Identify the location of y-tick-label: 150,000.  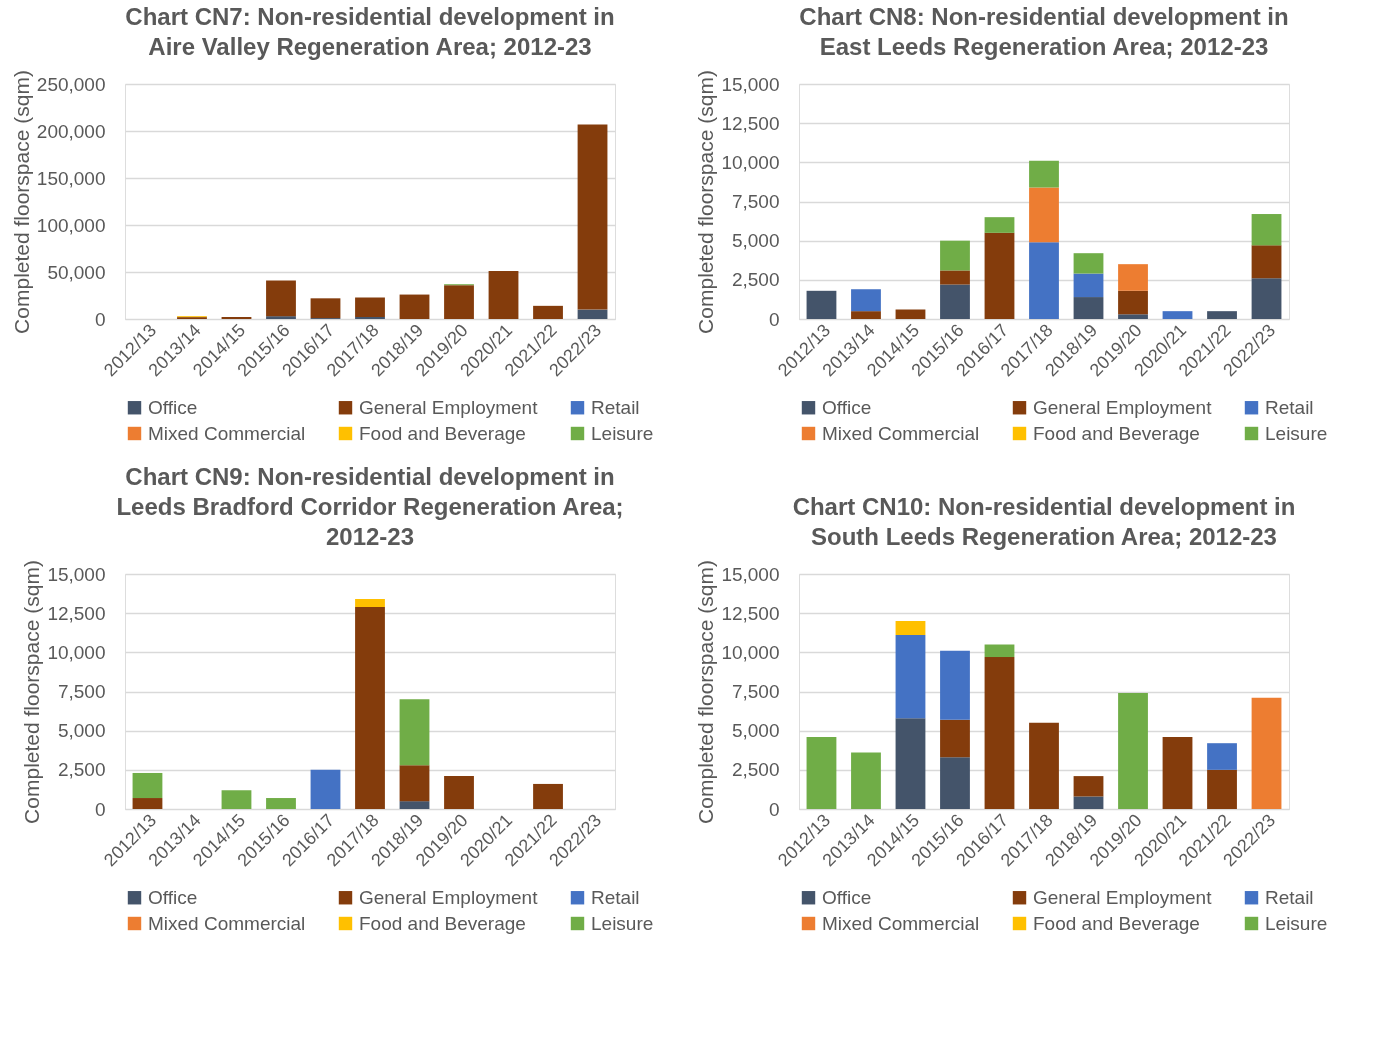
(71, 178).